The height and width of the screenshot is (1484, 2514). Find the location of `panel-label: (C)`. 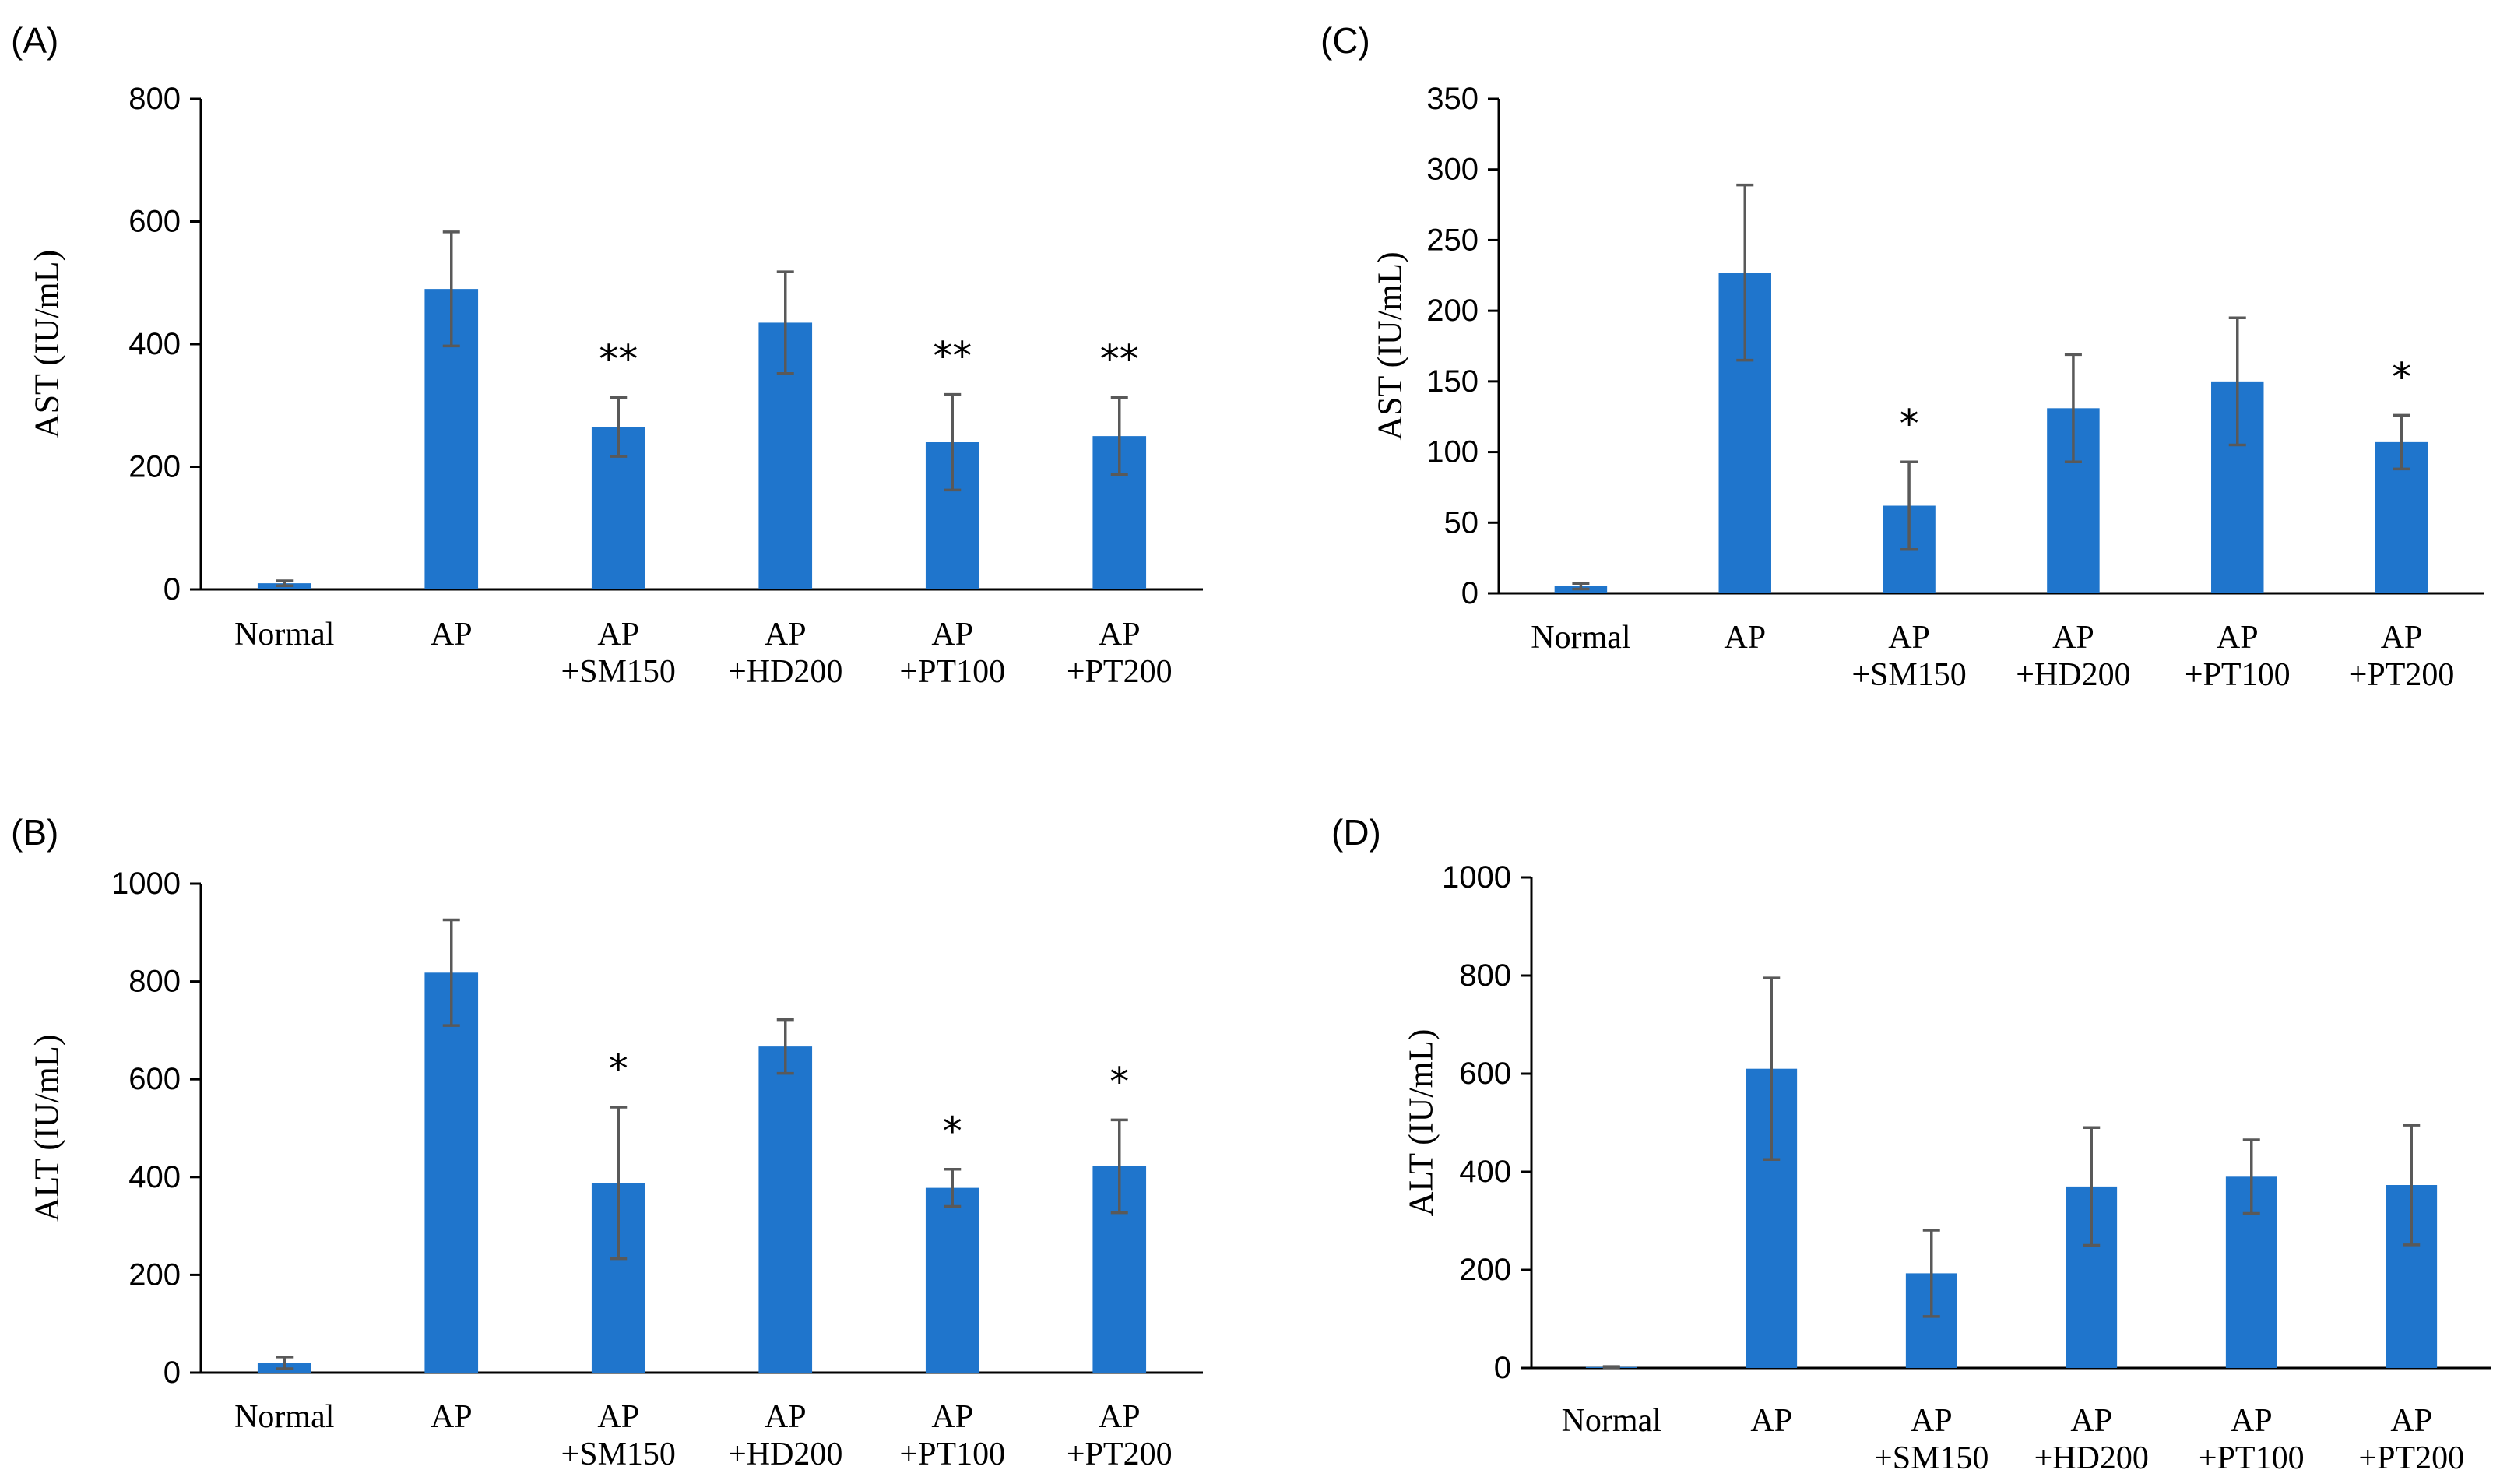

panel-label: (C) is located at coordinates (1345, 40).